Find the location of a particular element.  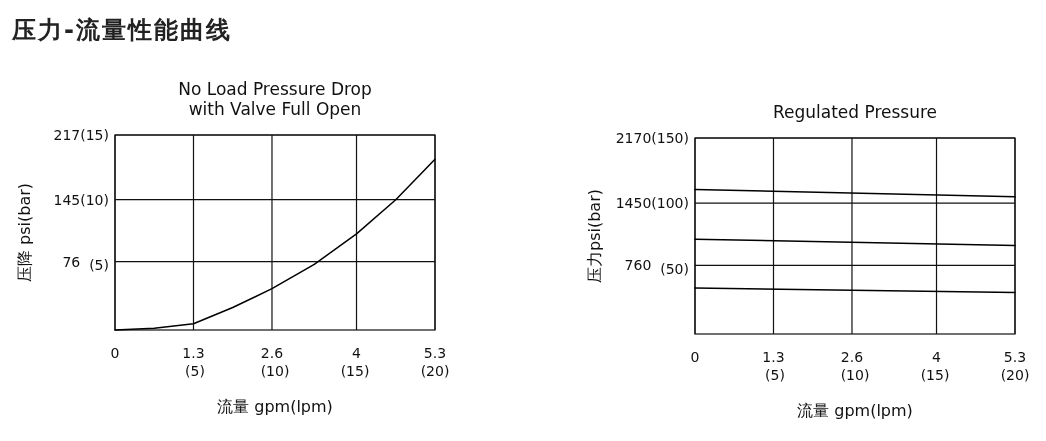

y-tick-label: 1450 is located at coordinates (633, 203).